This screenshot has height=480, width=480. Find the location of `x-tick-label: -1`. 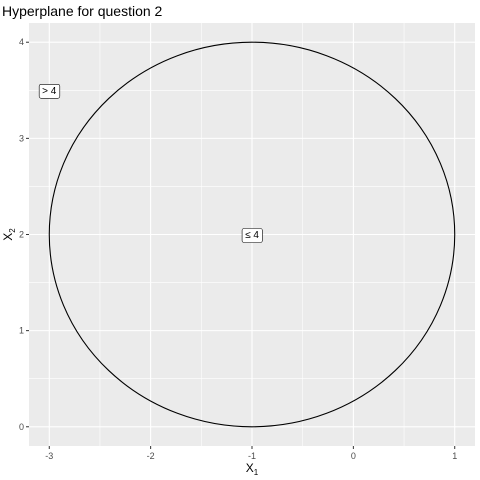

x-tick-label: -1 is located at coordinates (252, 456).